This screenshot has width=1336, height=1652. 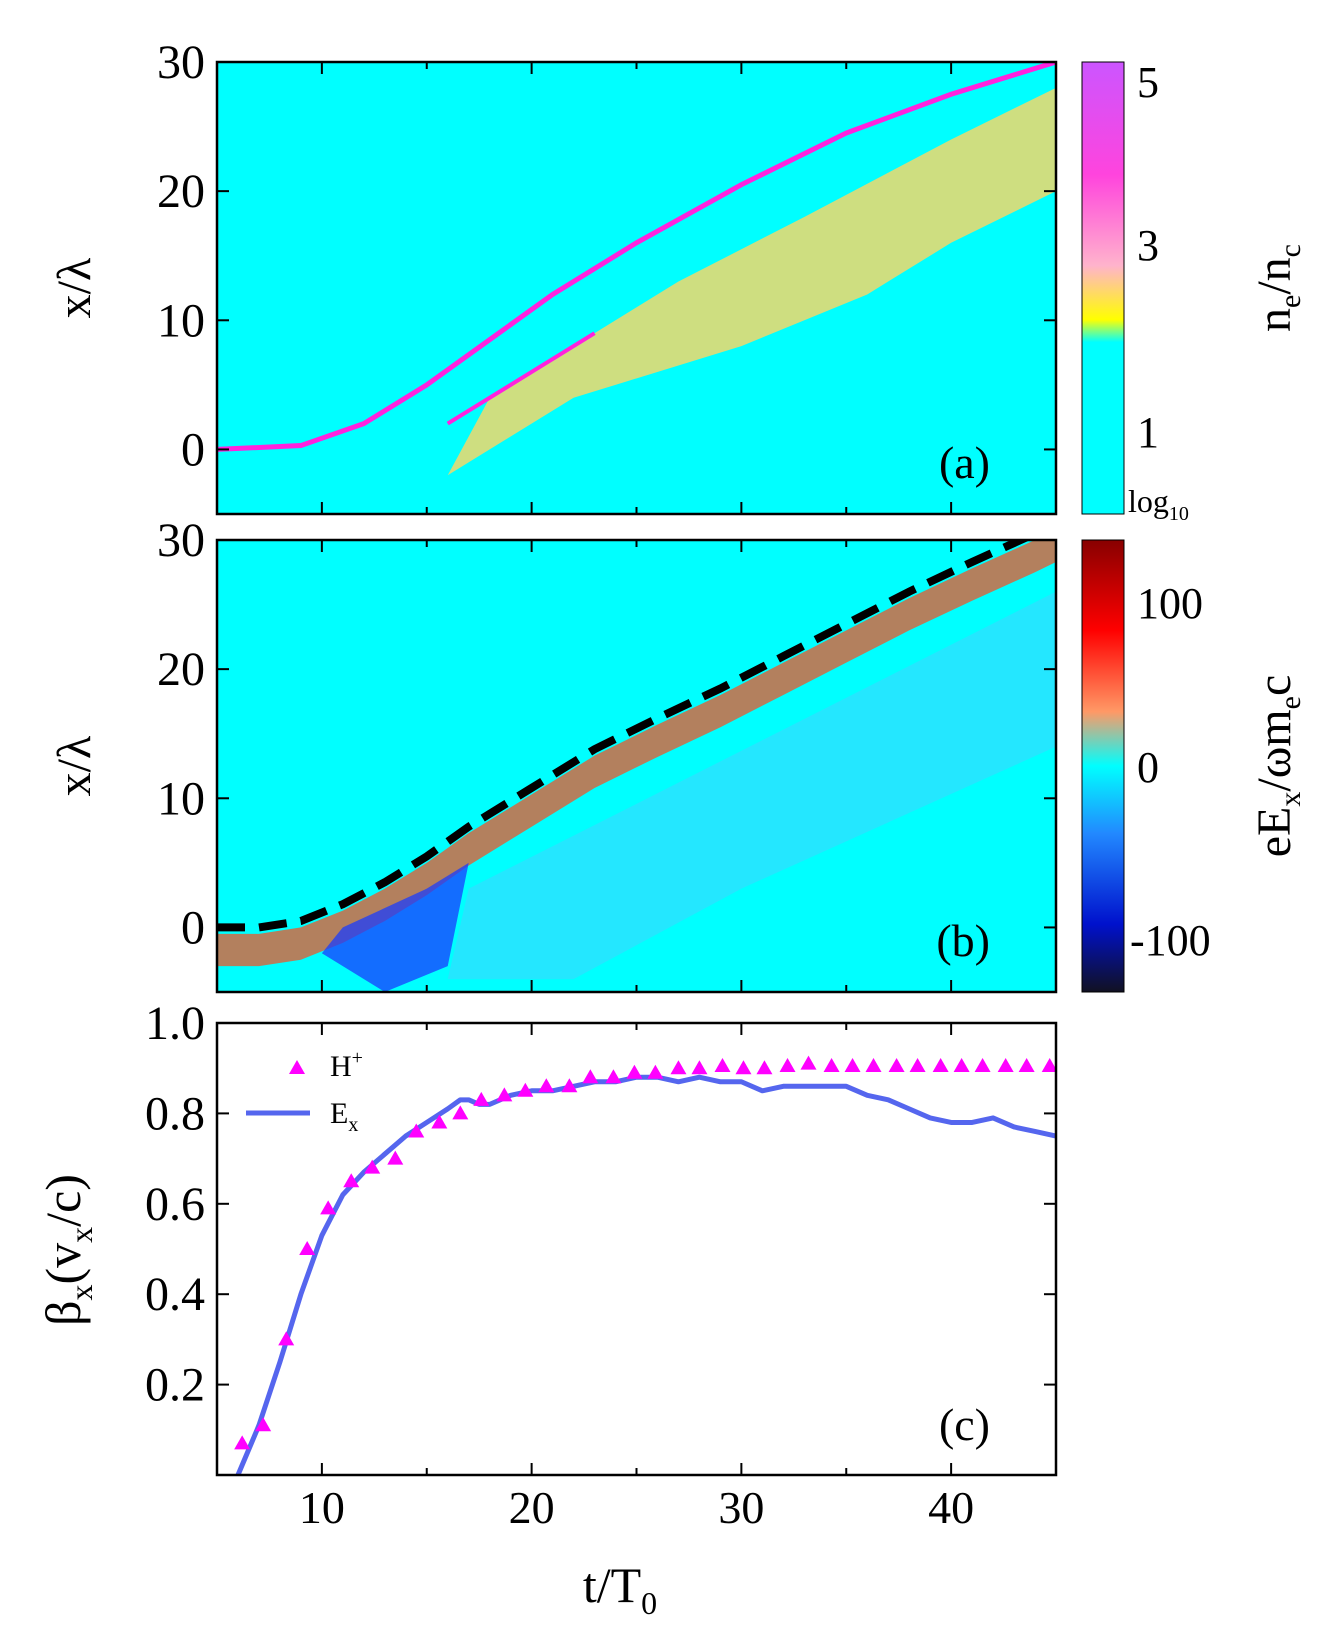 I want to click on colorbar-a-scale-note: log10, so click(x=1158, y=504).